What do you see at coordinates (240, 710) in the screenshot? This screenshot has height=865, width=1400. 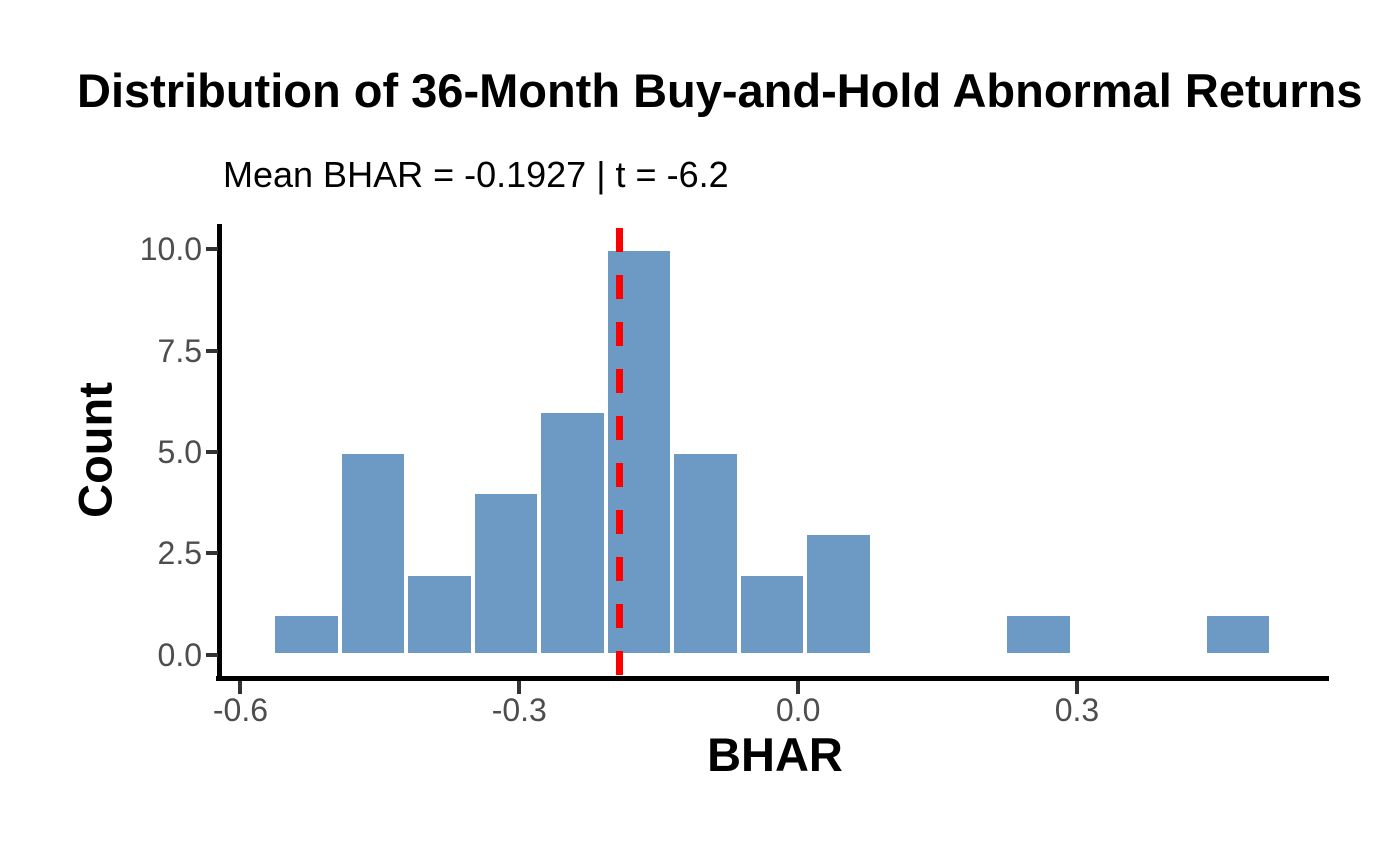 I see `x-tick-label: -0.6` at bounding box center [240, 710].